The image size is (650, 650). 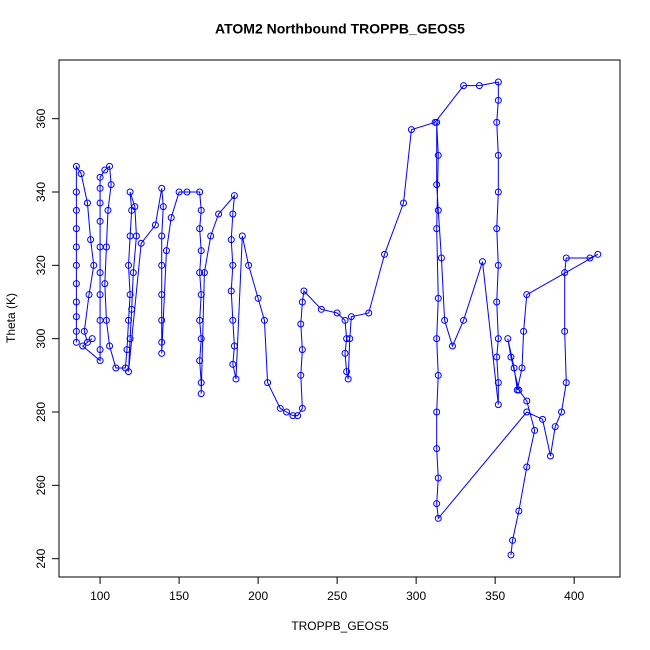 What do you see at coordinates (41, 118) in the screenshot?
I see `y-tick-label: 360` at bounding box center [41, 118].